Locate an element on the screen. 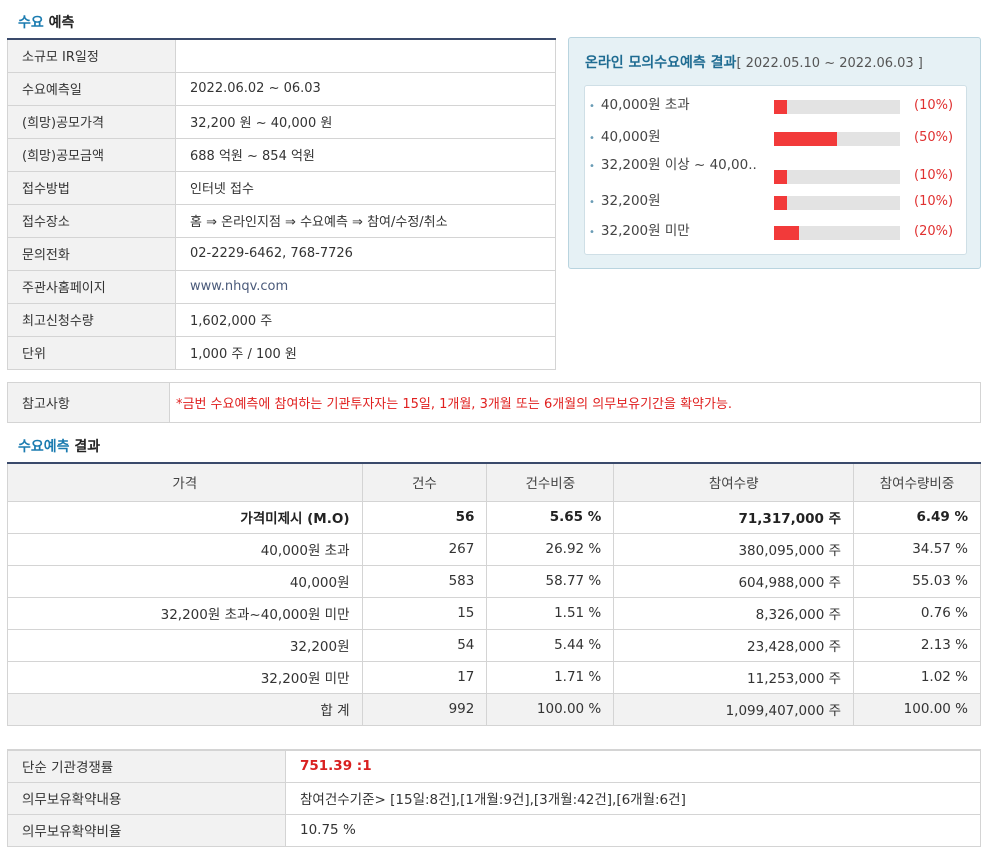  info-row: (희망)공모금액 688 억원 ~ 854 억원 is located at coordinates (281, 155).